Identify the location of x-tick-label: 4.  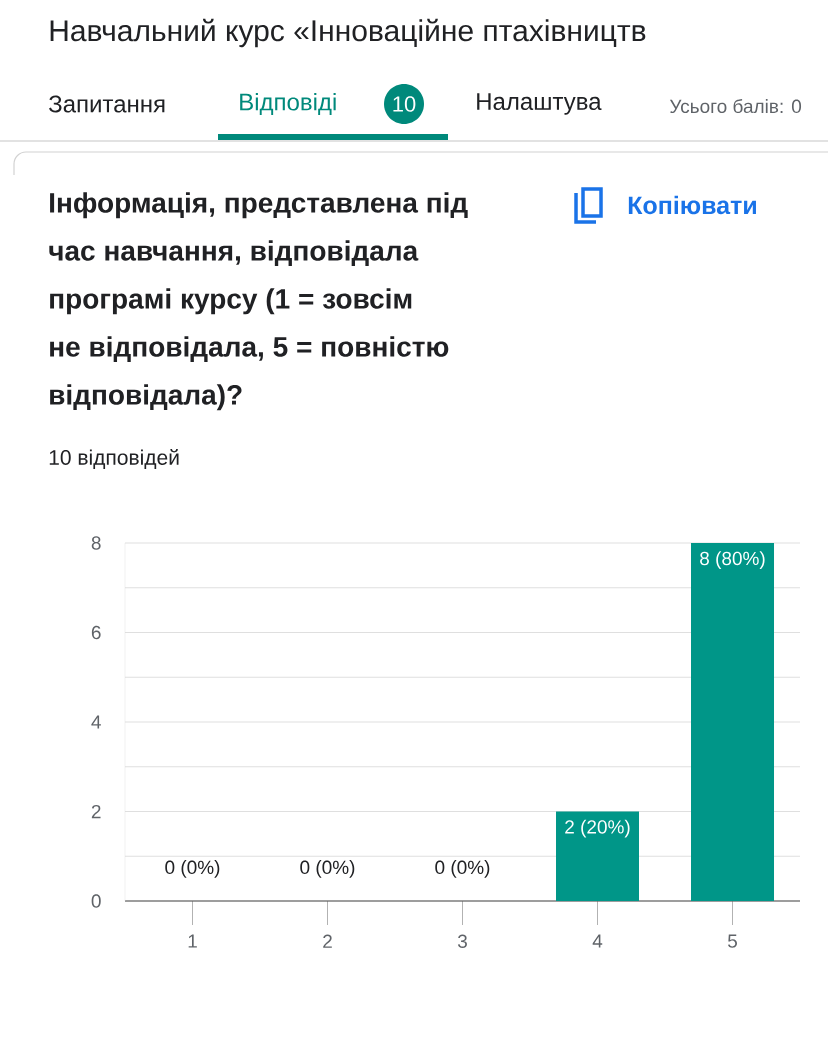
(597, 941).